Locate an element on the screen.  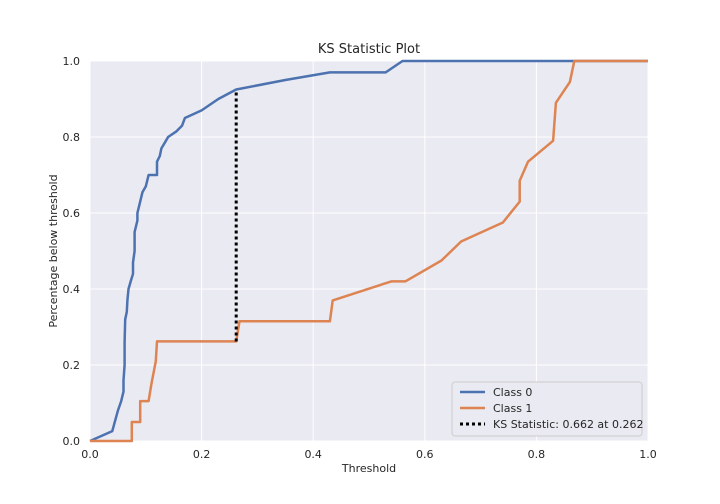
legend-box is located at coordinates (547, 409).